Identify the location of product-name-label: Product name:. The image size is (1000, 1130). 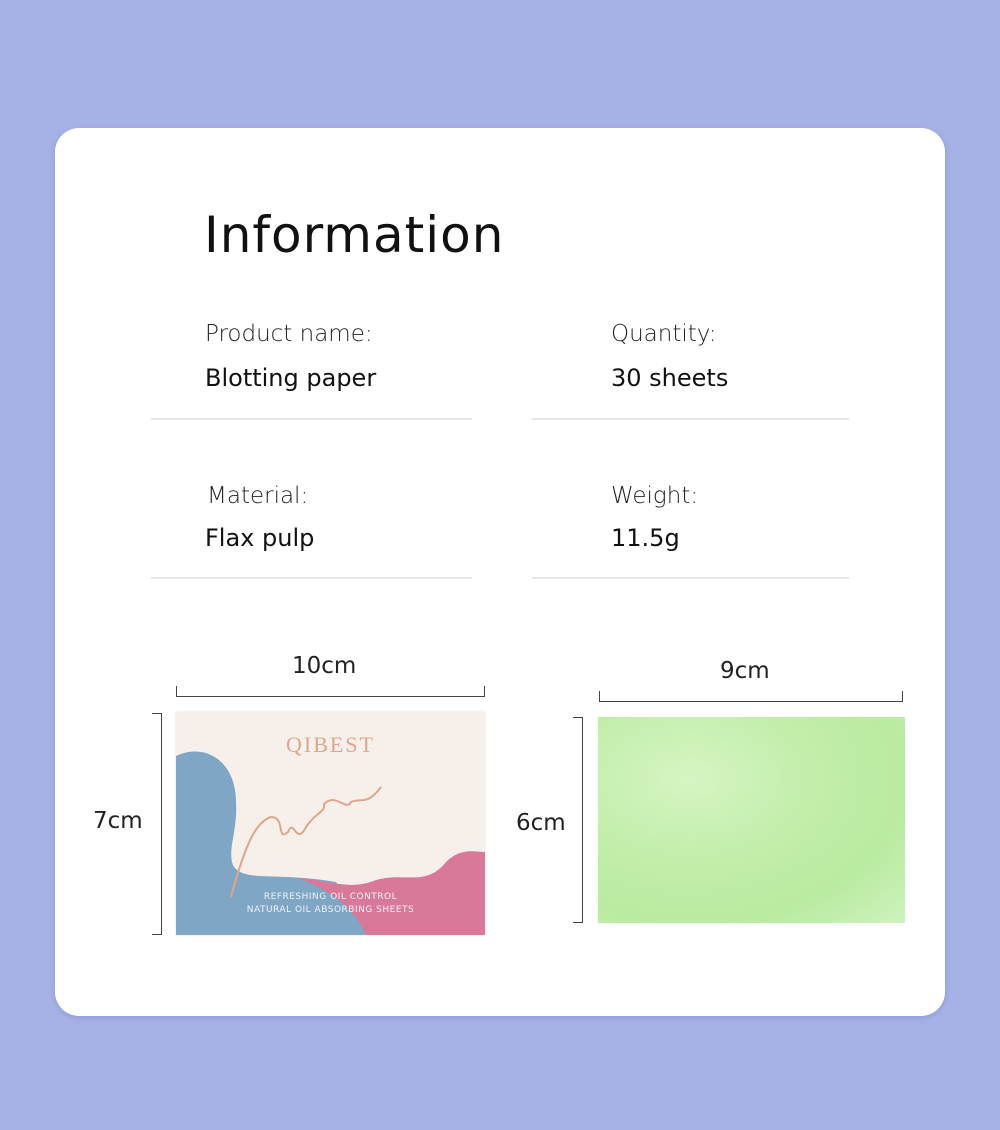
(289, 334).